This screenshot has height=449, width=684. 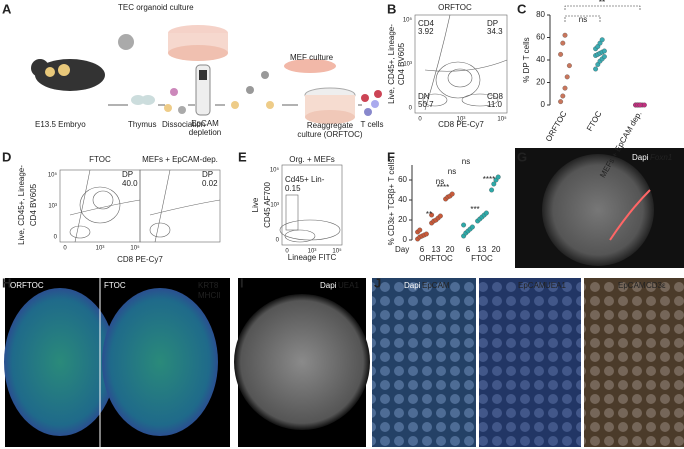 What do you see at coordinates (495, 96) in the screenshot?
I see `label: CD8` at bounding box center [495, 96].